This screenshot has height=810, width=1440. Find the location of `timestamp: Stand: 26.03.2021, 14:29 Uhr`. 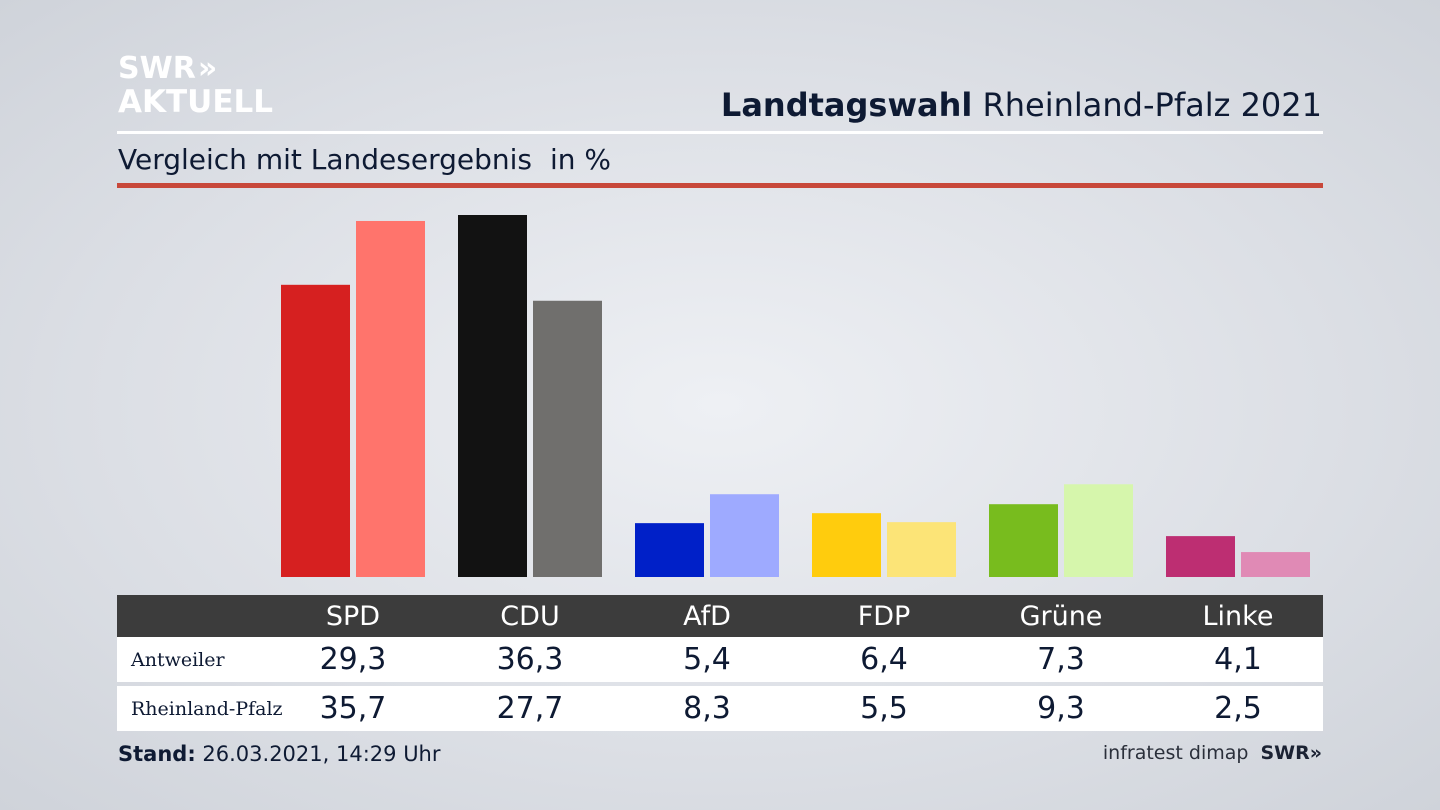

timestamp: Stand: 26.03.2021, 14:29 Uhr is located at coordinates (279, 754).